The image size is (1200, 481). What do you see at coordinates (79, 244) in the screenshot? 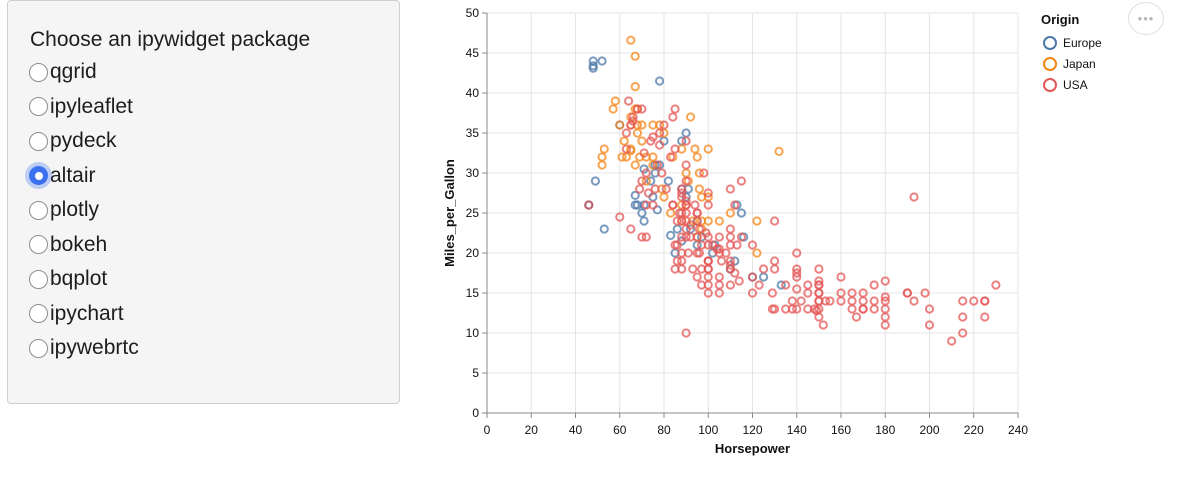
I see `radio-label: bokeh` at bounding box center [79, 244].